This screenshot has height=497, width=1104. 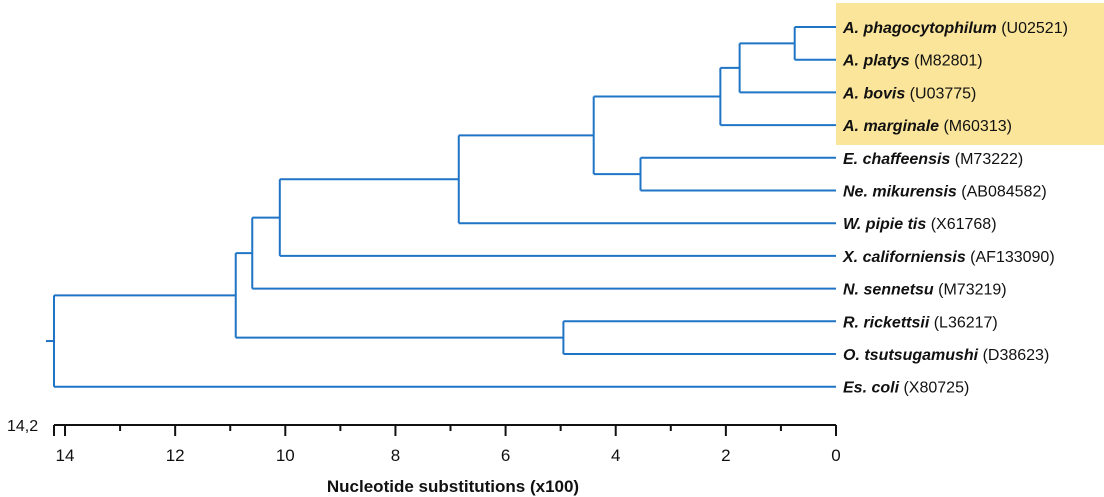 I want to click on axis-tick-label: 8, so click(x=395, y=455).